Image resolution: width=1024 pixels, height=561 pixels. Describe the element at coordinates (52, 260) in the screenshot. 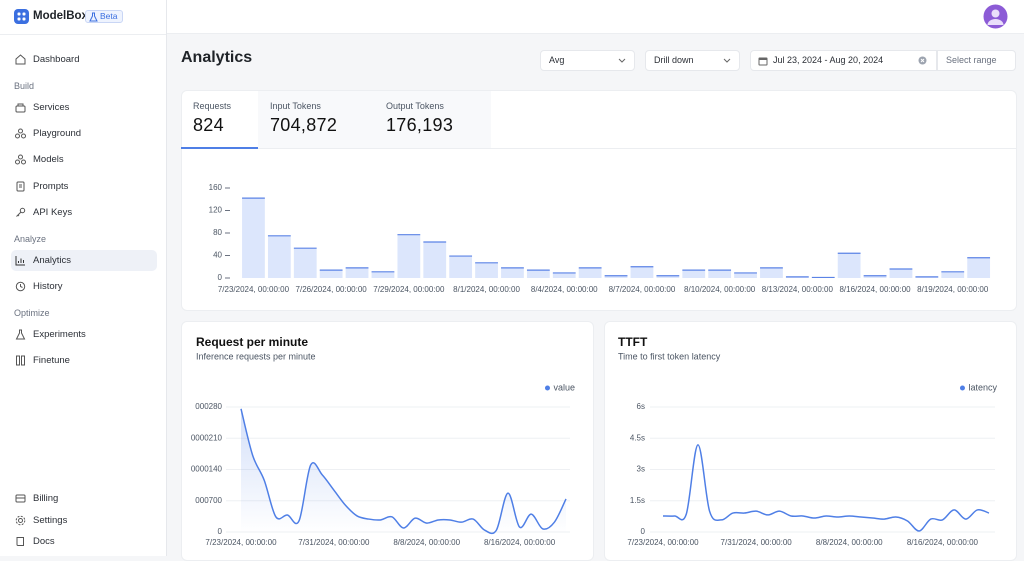

I see `nav-label: Analytics` at that location.